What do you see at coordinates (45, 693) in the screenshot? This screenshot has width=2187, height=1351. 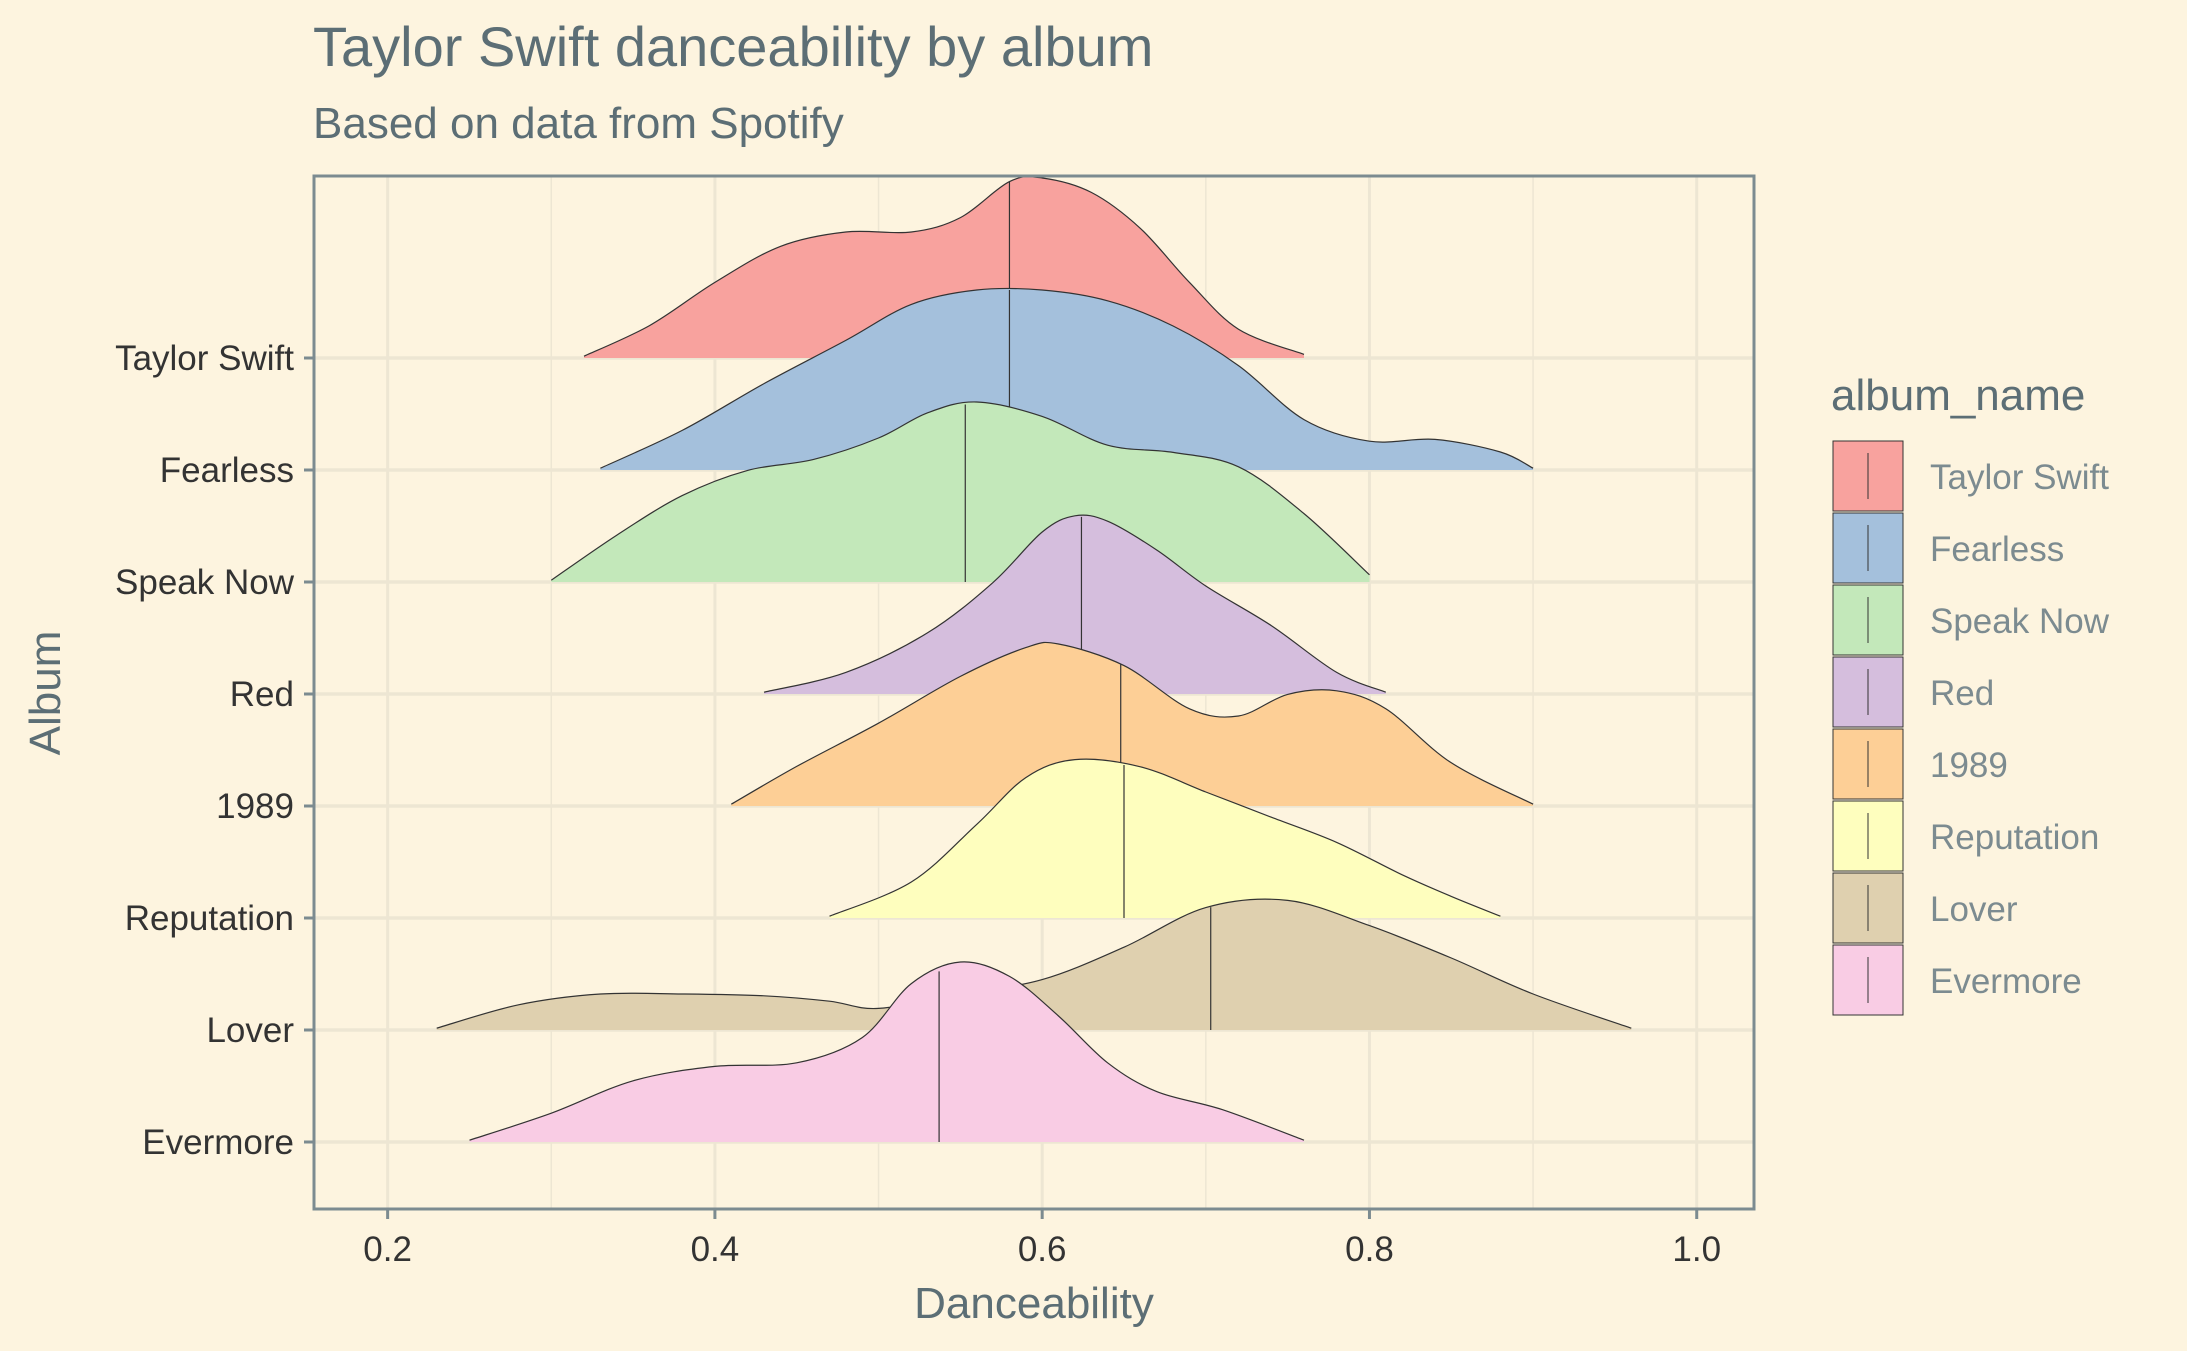 I see `y-axis-title: Album` at bounding box center [45, 693].